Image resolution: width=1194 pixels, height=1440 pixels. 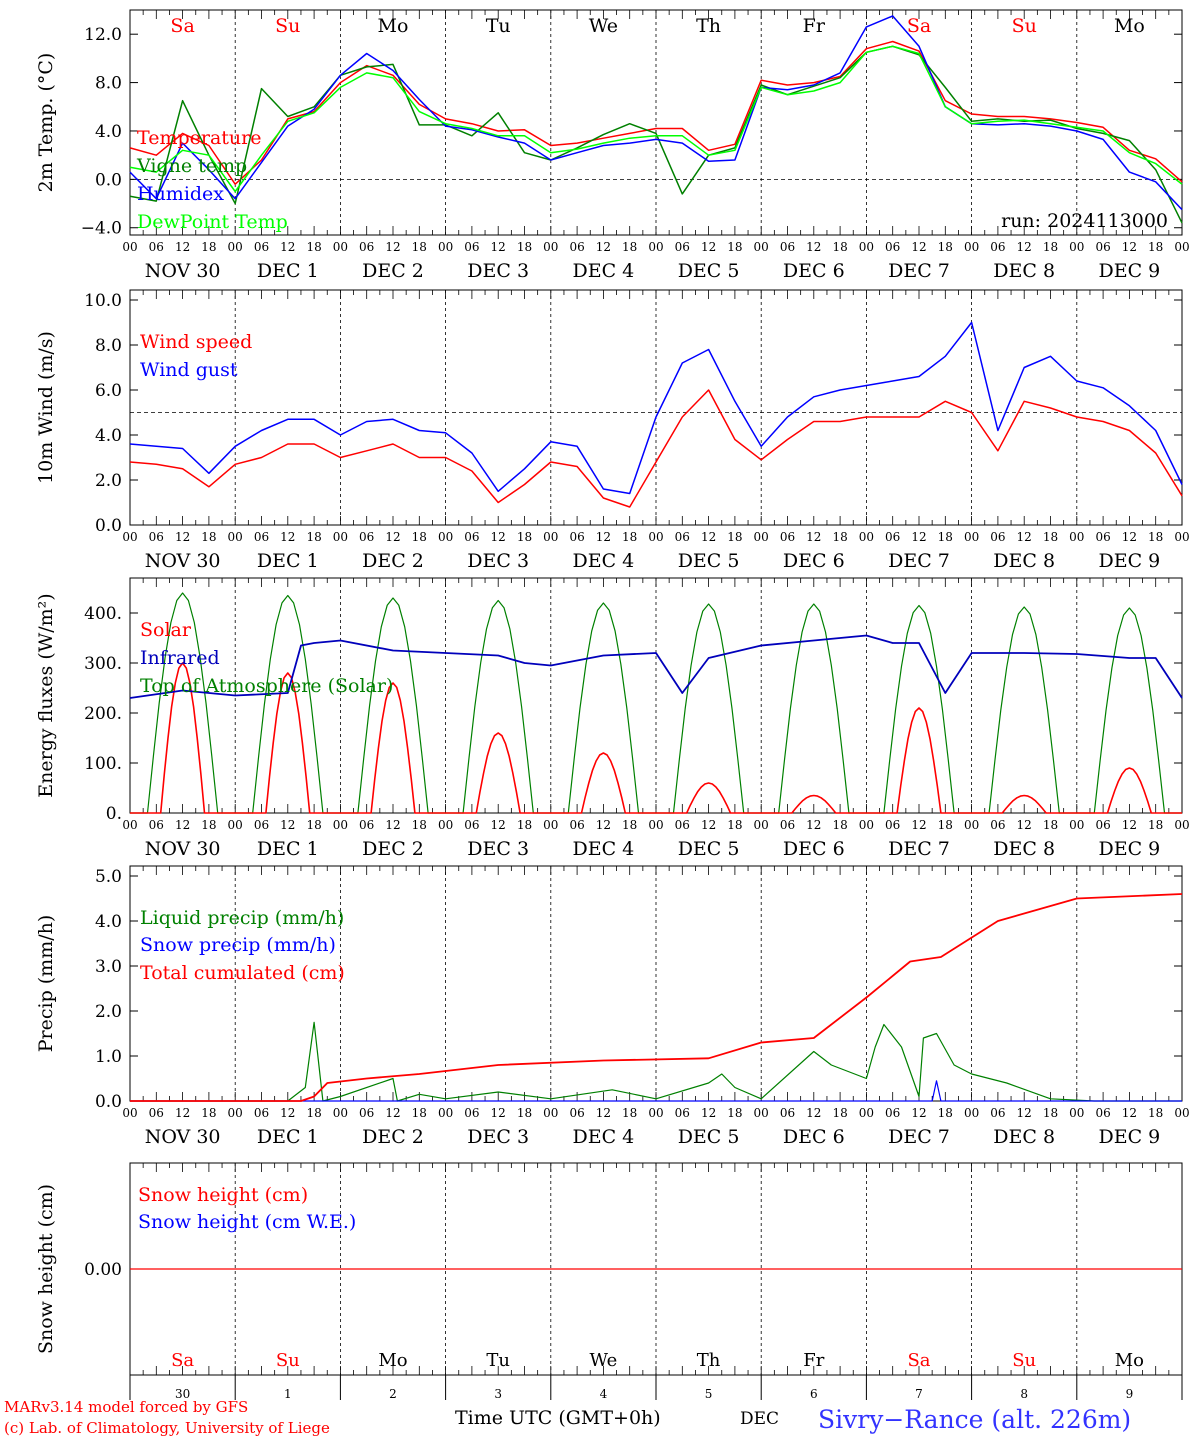 What do you see at coordinates (180, 658) in the screenshot?
I see `legend-infrared: Infrared` at bounding box center [180, 658].